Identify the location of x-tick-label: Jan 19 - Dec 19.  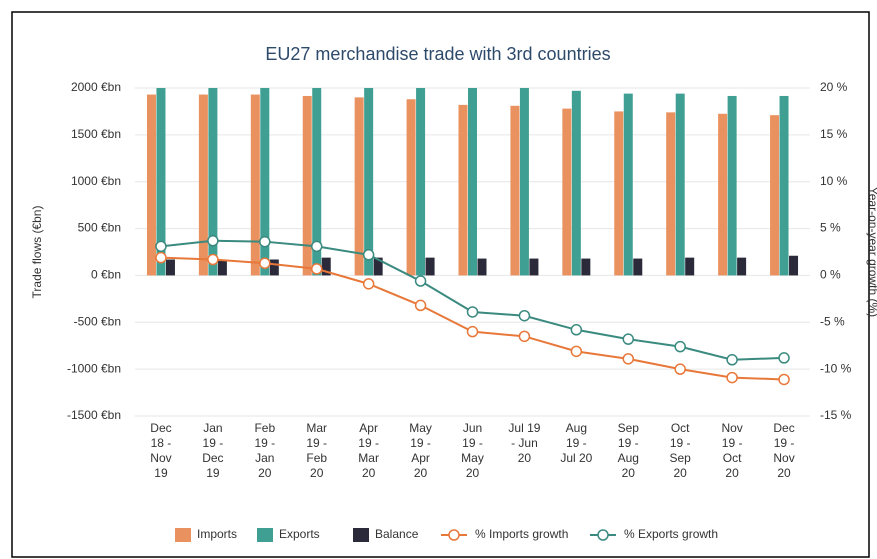
(213, 450).